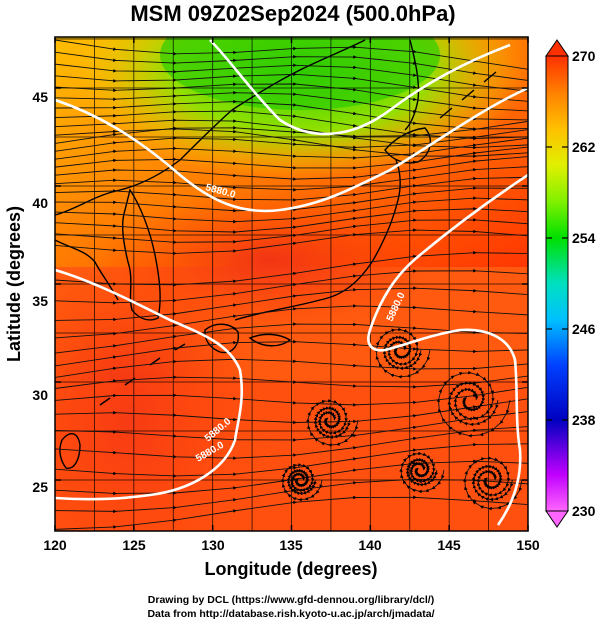 This screenshot has height=625, width=599. What do you see at coordinates (584, 56) in the screenshot?
I see `colorbar-tick-label: 270` at bounding box center [584, 56].